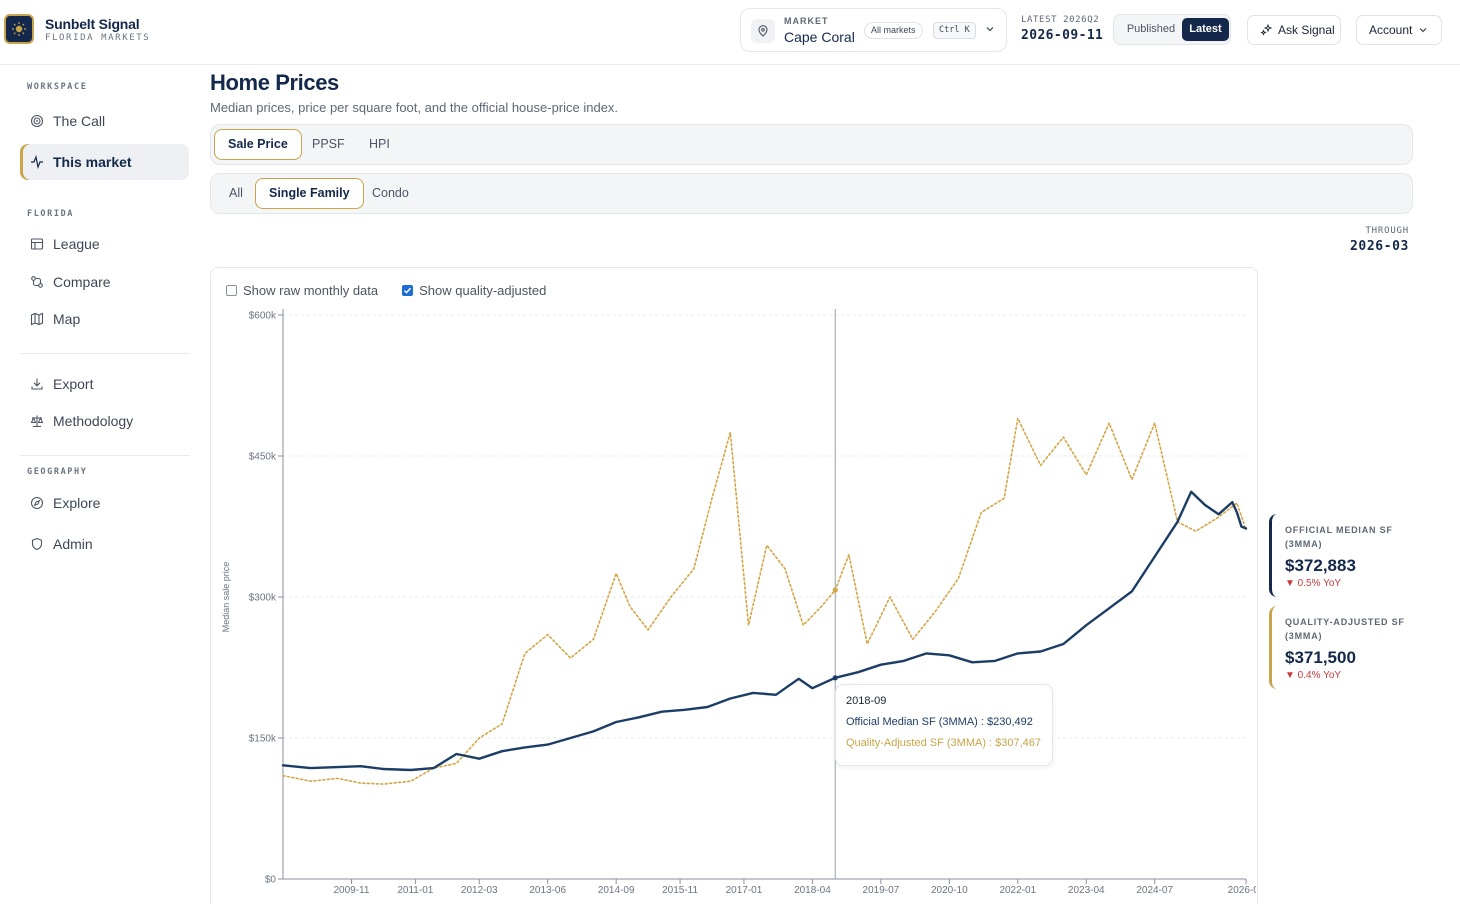  What do you see at coordinates (76, 244) in the screenshot?
I see `sidebar-item-label: League` at bounding box center [76, 244].